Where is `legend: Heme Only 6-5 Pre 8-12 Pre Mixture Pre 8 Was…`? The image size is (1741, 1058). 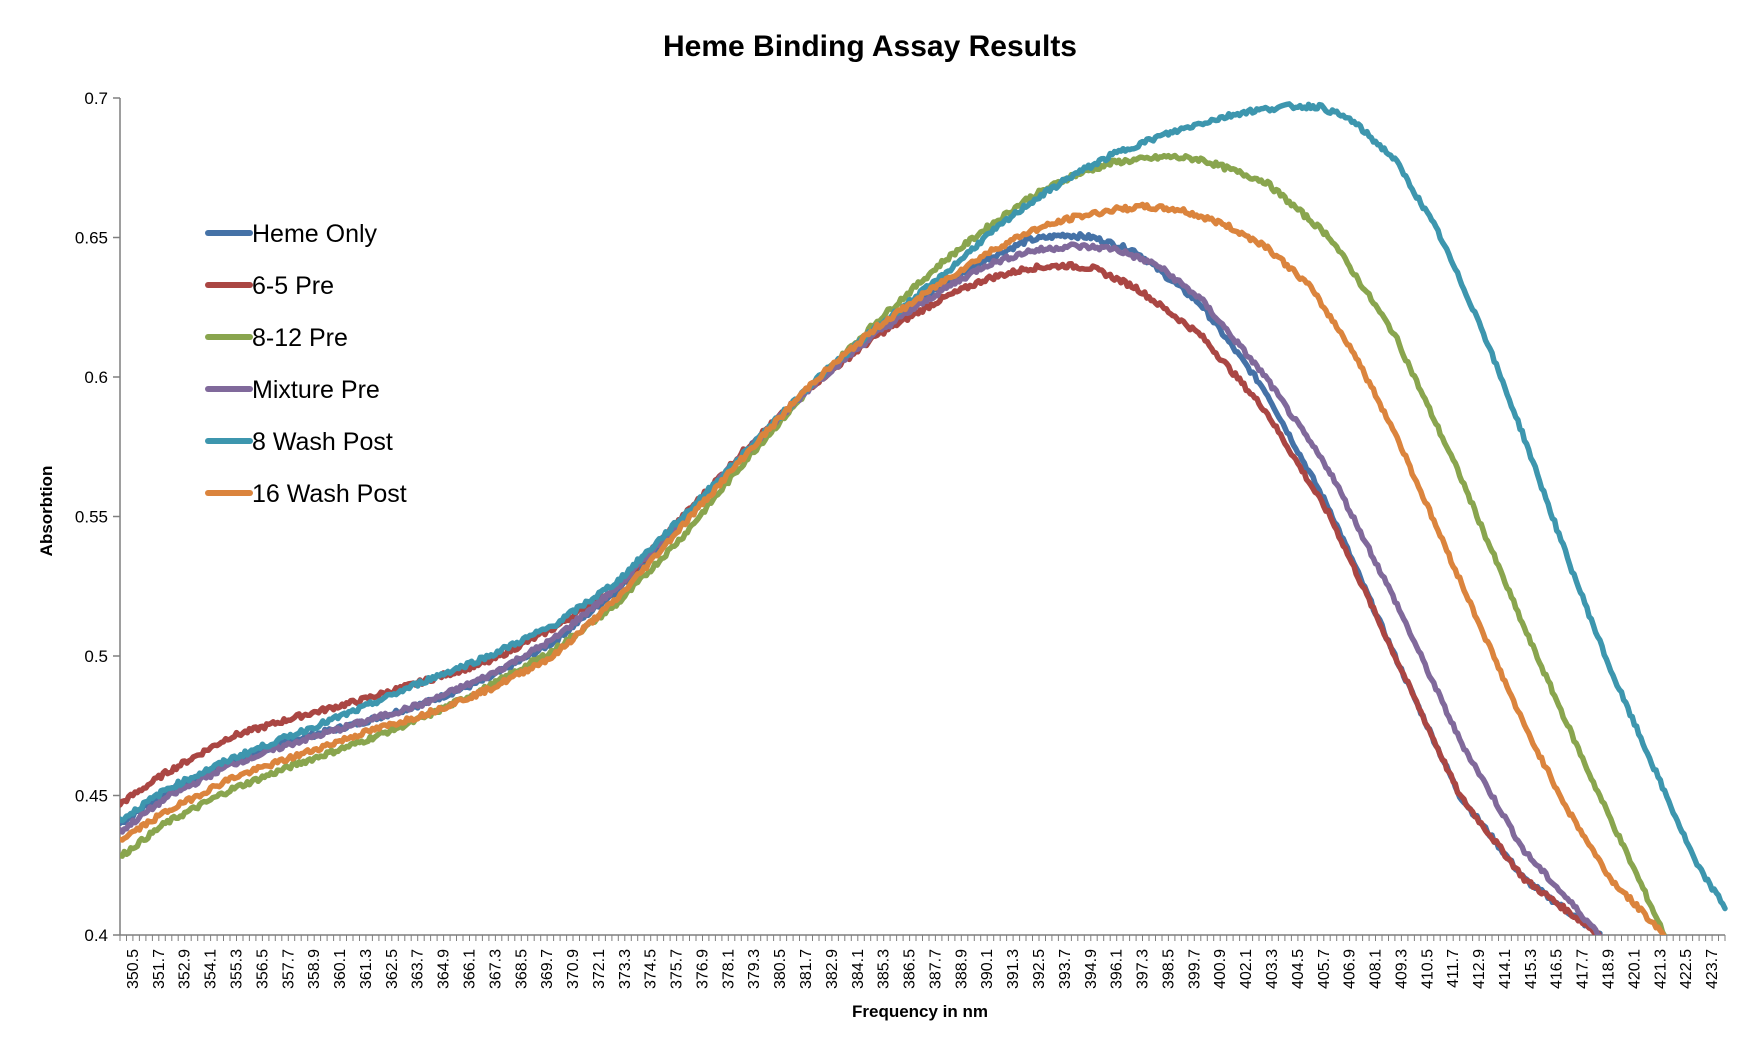
legend: Heme Only 6-5 Pre 8-12 Pre Mixture Pre 8 Was… is located at coordinates (306, 364).